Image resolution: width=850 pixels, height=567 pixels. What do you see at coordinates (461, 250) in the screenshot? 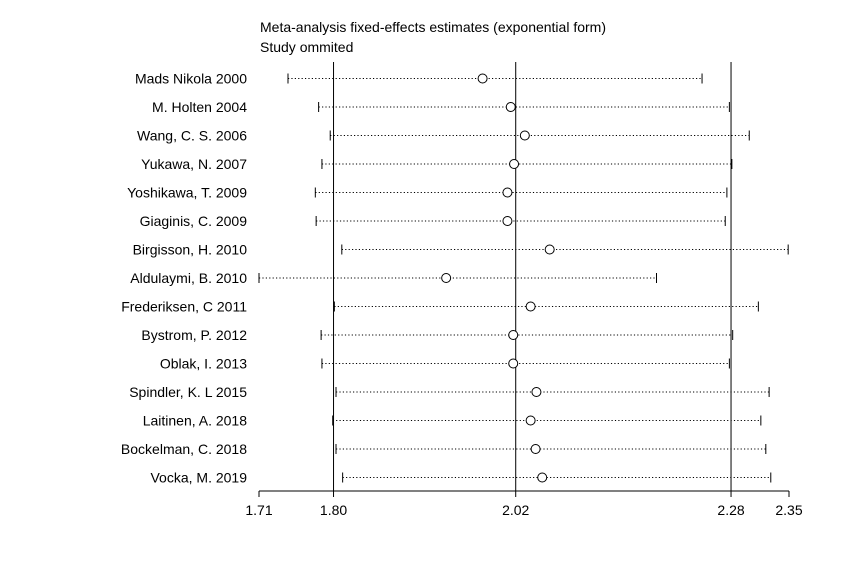
I see `study-row: Birgisson, H. 2010` at bounding box center [461, 250].